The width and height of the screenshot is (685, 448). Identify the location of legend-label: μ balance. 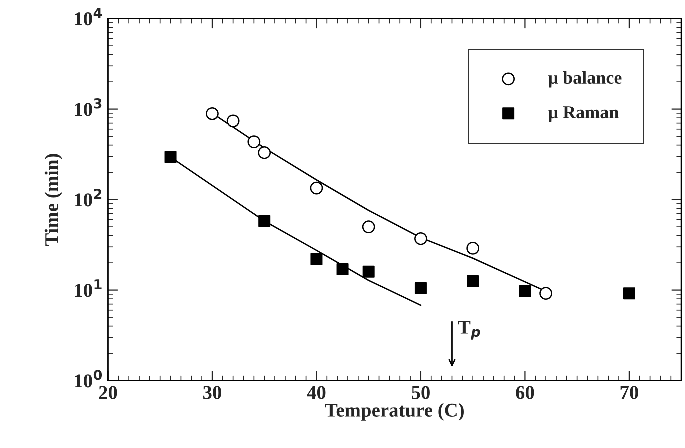
(585, 79).